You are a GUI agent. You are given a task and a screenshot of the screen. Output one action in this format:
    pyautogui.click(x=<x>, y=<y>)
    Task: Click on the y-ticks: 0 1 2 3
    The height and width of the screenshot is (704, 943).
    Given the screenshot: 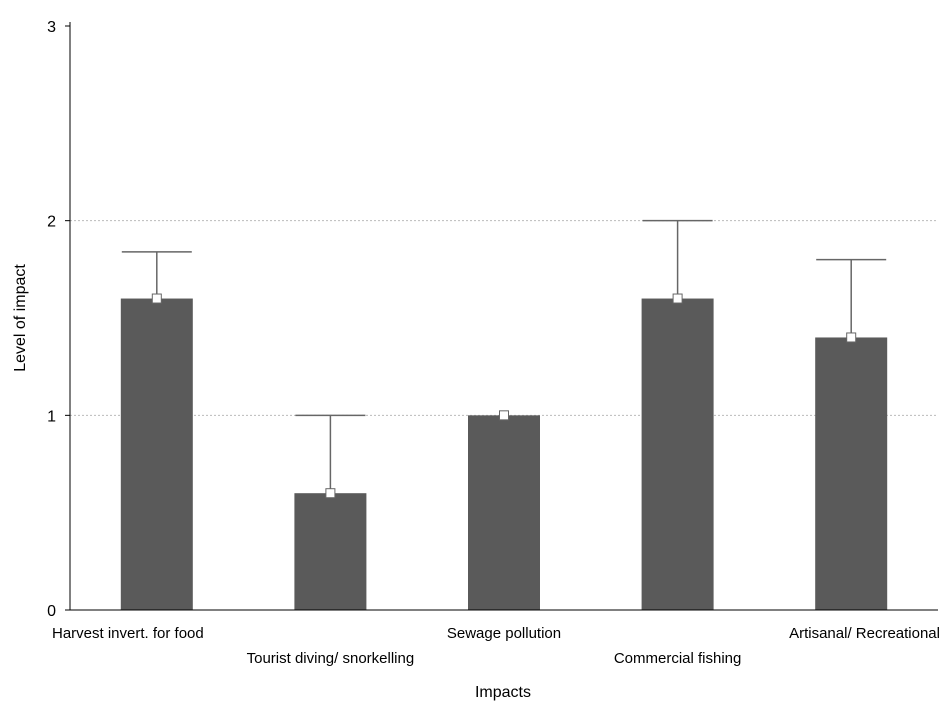 What is the action you would take?
    pyautogui.click(x=58, y=319)
    